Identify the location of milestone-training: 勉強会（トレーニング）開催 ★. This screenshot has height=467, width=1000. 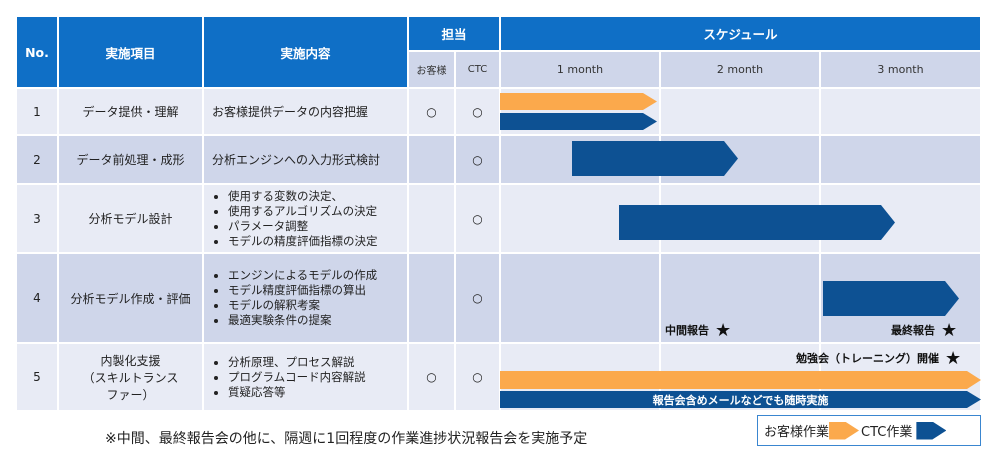
(878, 358).